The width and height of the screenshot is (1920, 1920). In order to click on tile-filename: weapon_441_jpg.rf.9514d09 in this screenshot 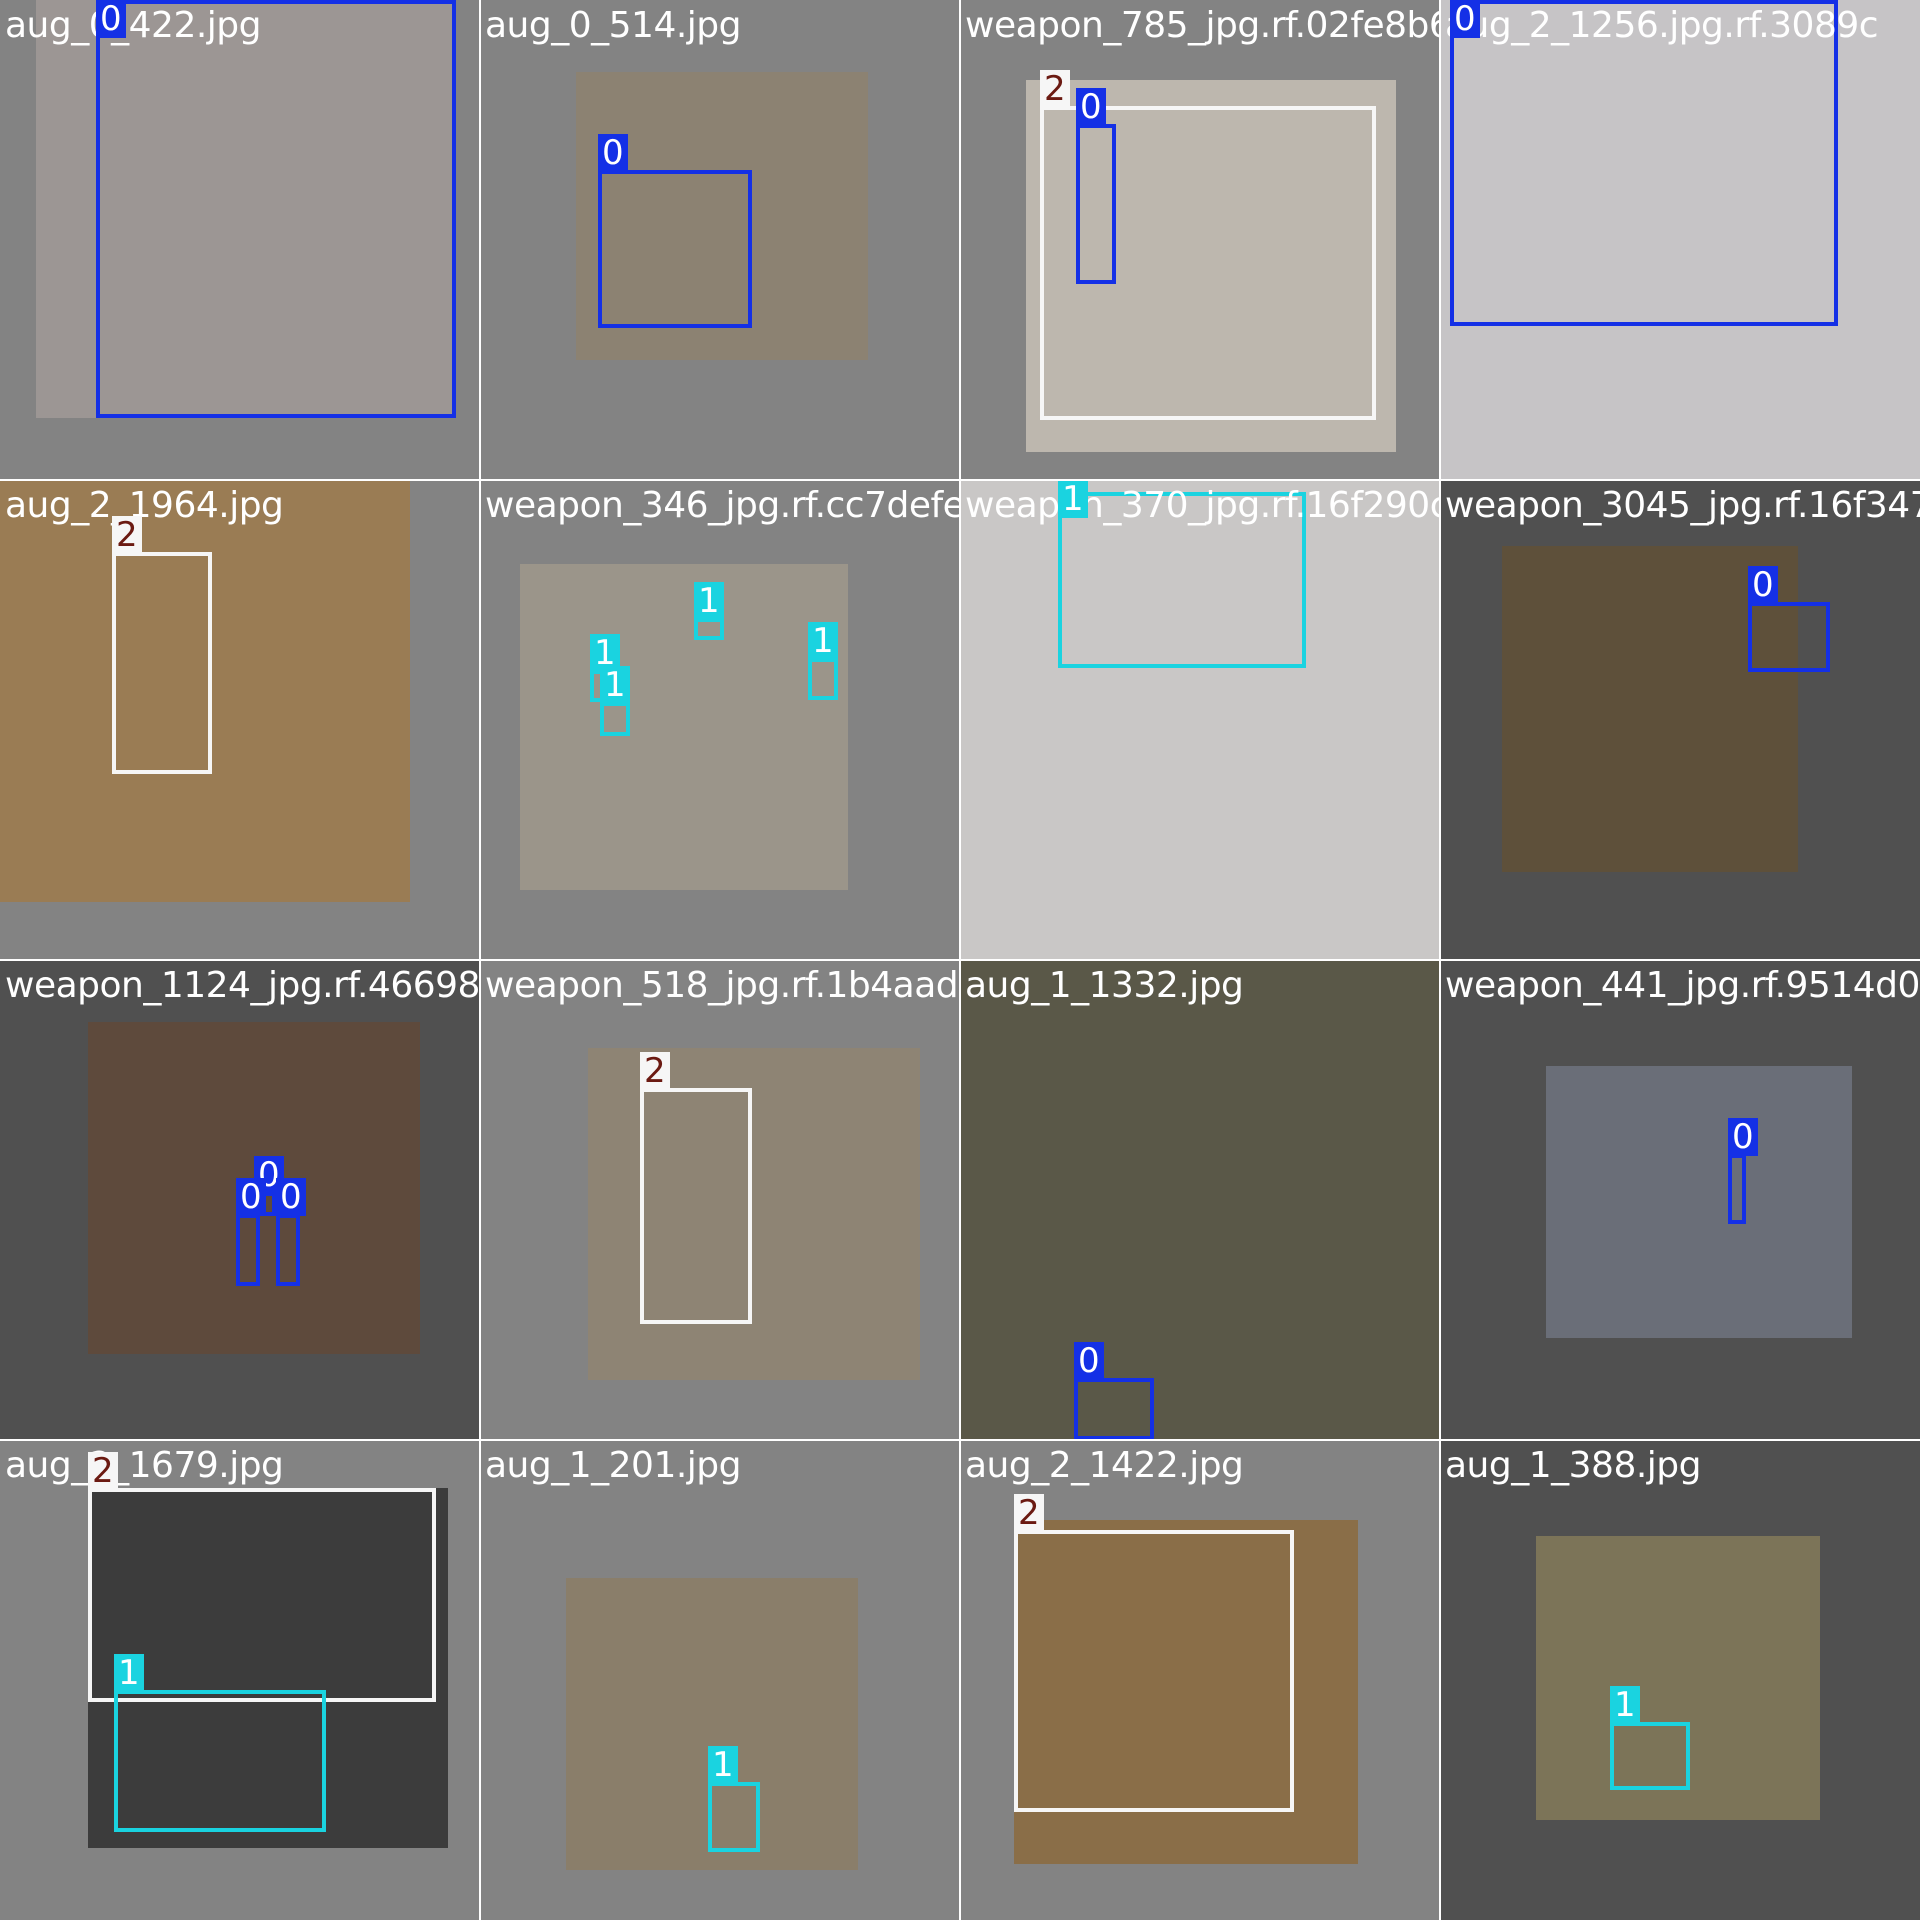, I will do `click(1682, 985)`.